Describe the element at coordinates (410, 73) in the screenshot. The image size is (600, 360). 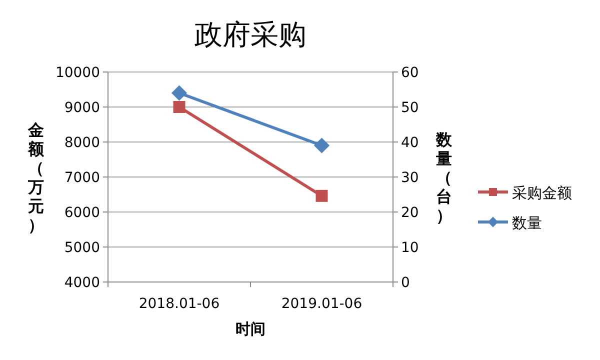
I see `y2-tick-label: 60` at that location.